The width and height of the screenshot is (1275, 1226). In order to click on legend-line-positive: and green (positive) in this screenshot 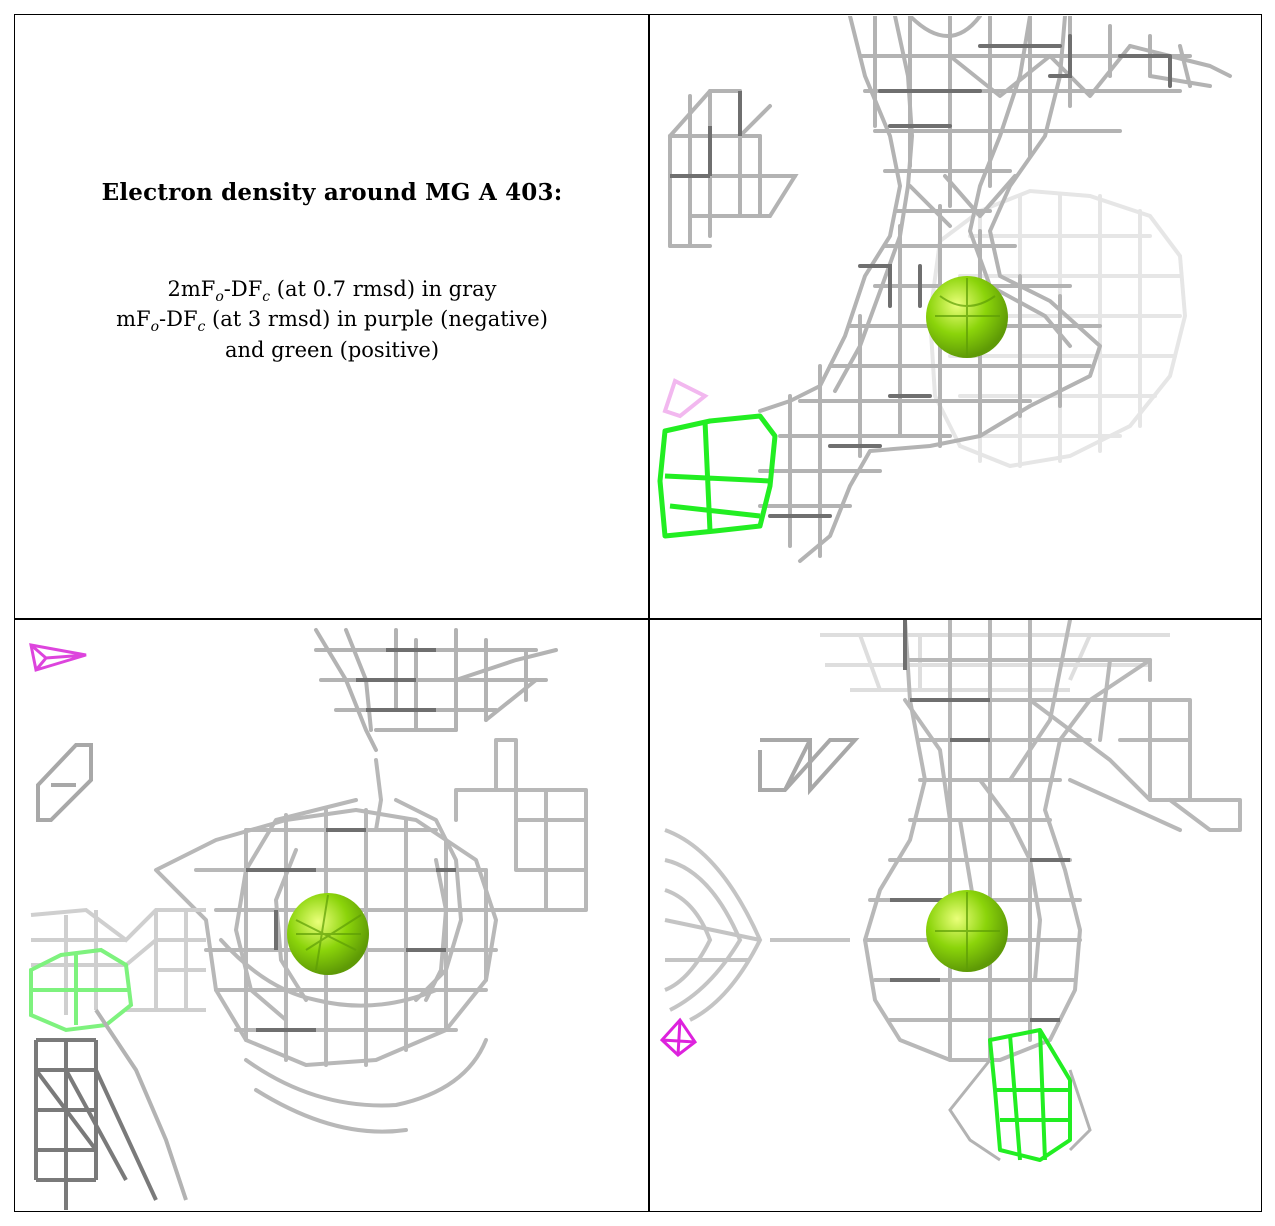, I will do `click(332, 349)`.